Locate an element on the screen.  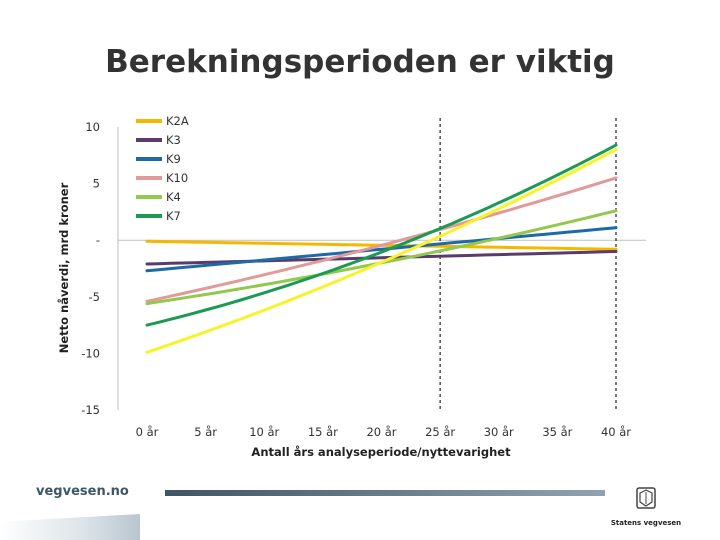
footer-brand-link: vegvesen.no is located at coordinates (82, 491).